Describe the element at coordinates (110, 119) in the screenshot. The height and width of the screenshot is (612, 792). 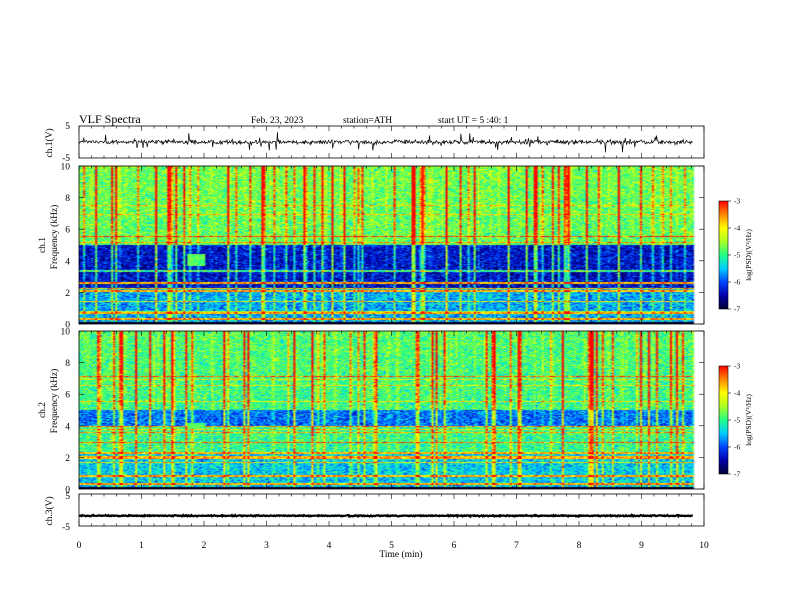
I see `figure-title: VLF Spectra` at that location.